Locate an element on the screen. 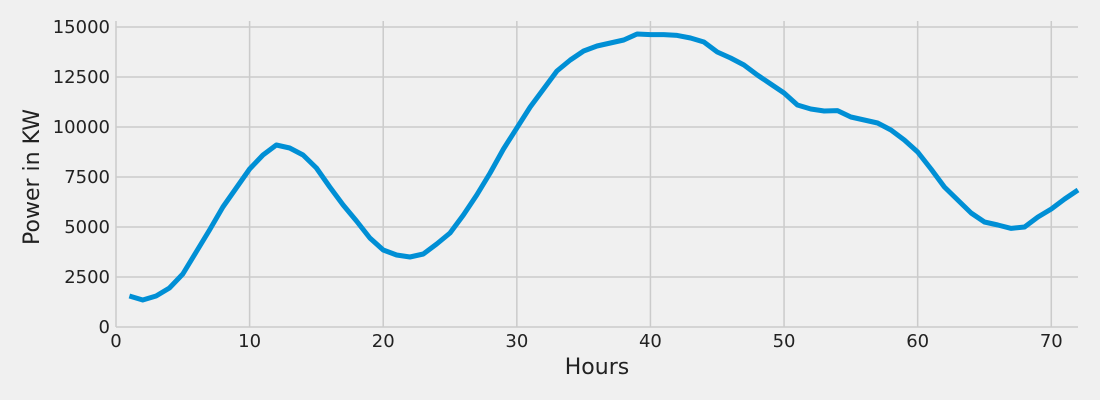 This screenshot has width=1100, height=400. x-tick-label: 0 is located at coordinates (115, 341).